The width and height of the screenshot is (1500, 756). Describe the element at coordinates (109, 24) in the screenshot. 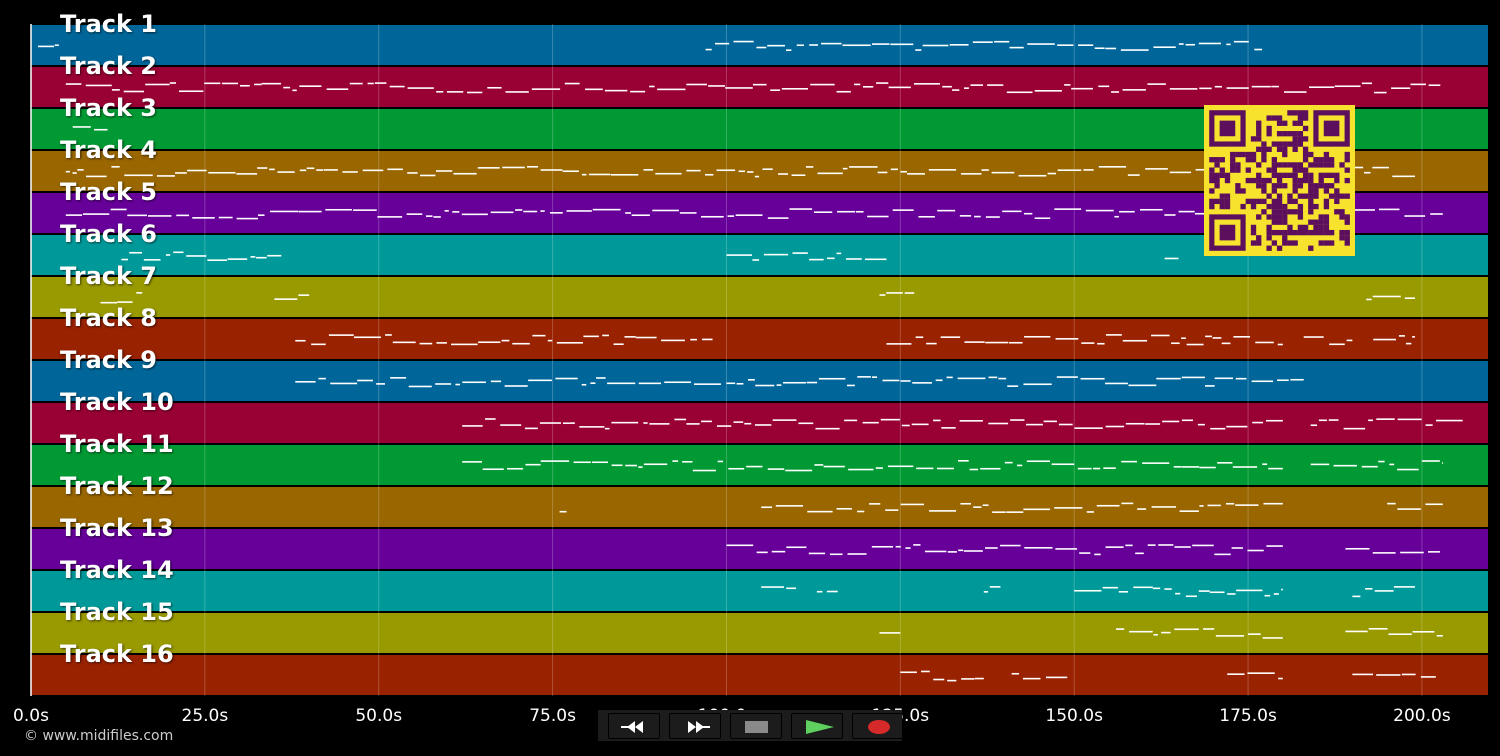

I see `track-label: Track 1` at that location.